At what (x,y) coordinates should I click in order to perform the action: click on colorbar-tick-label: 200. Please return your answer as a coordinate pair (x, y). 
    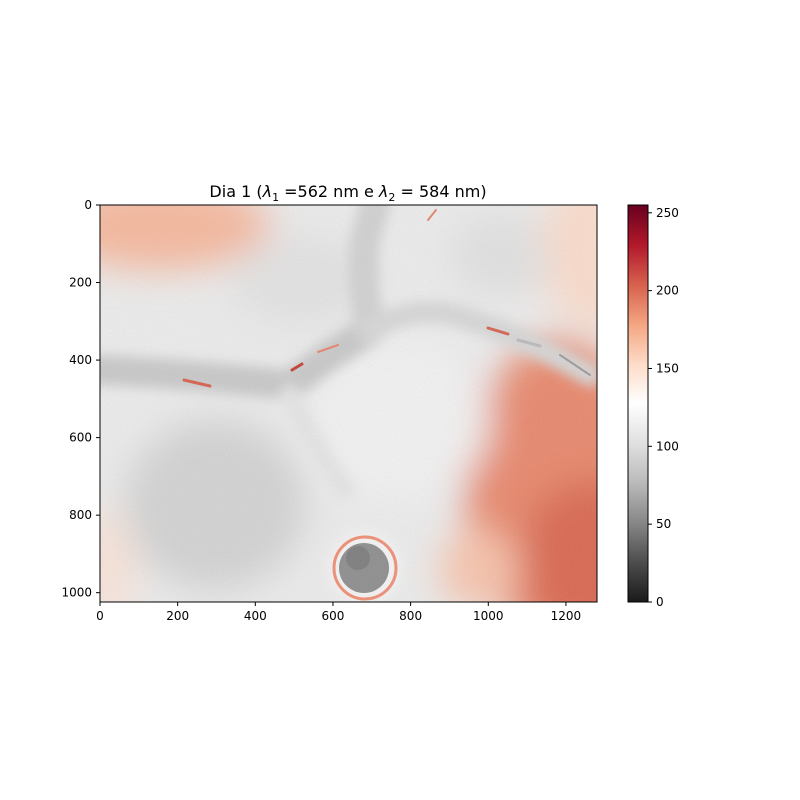
    Looking at the image, I should click on (667, 291).